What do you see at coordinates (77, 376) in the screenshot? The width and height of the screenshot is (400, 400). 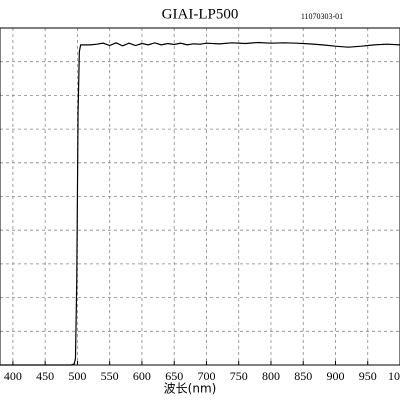 I see `x-tick-label: 500` at bounding box center [77, 376].